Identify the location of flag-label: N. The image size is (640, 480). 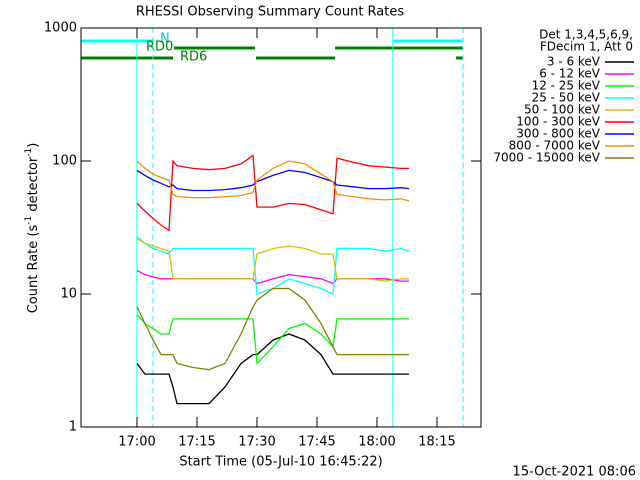
(165, 39).